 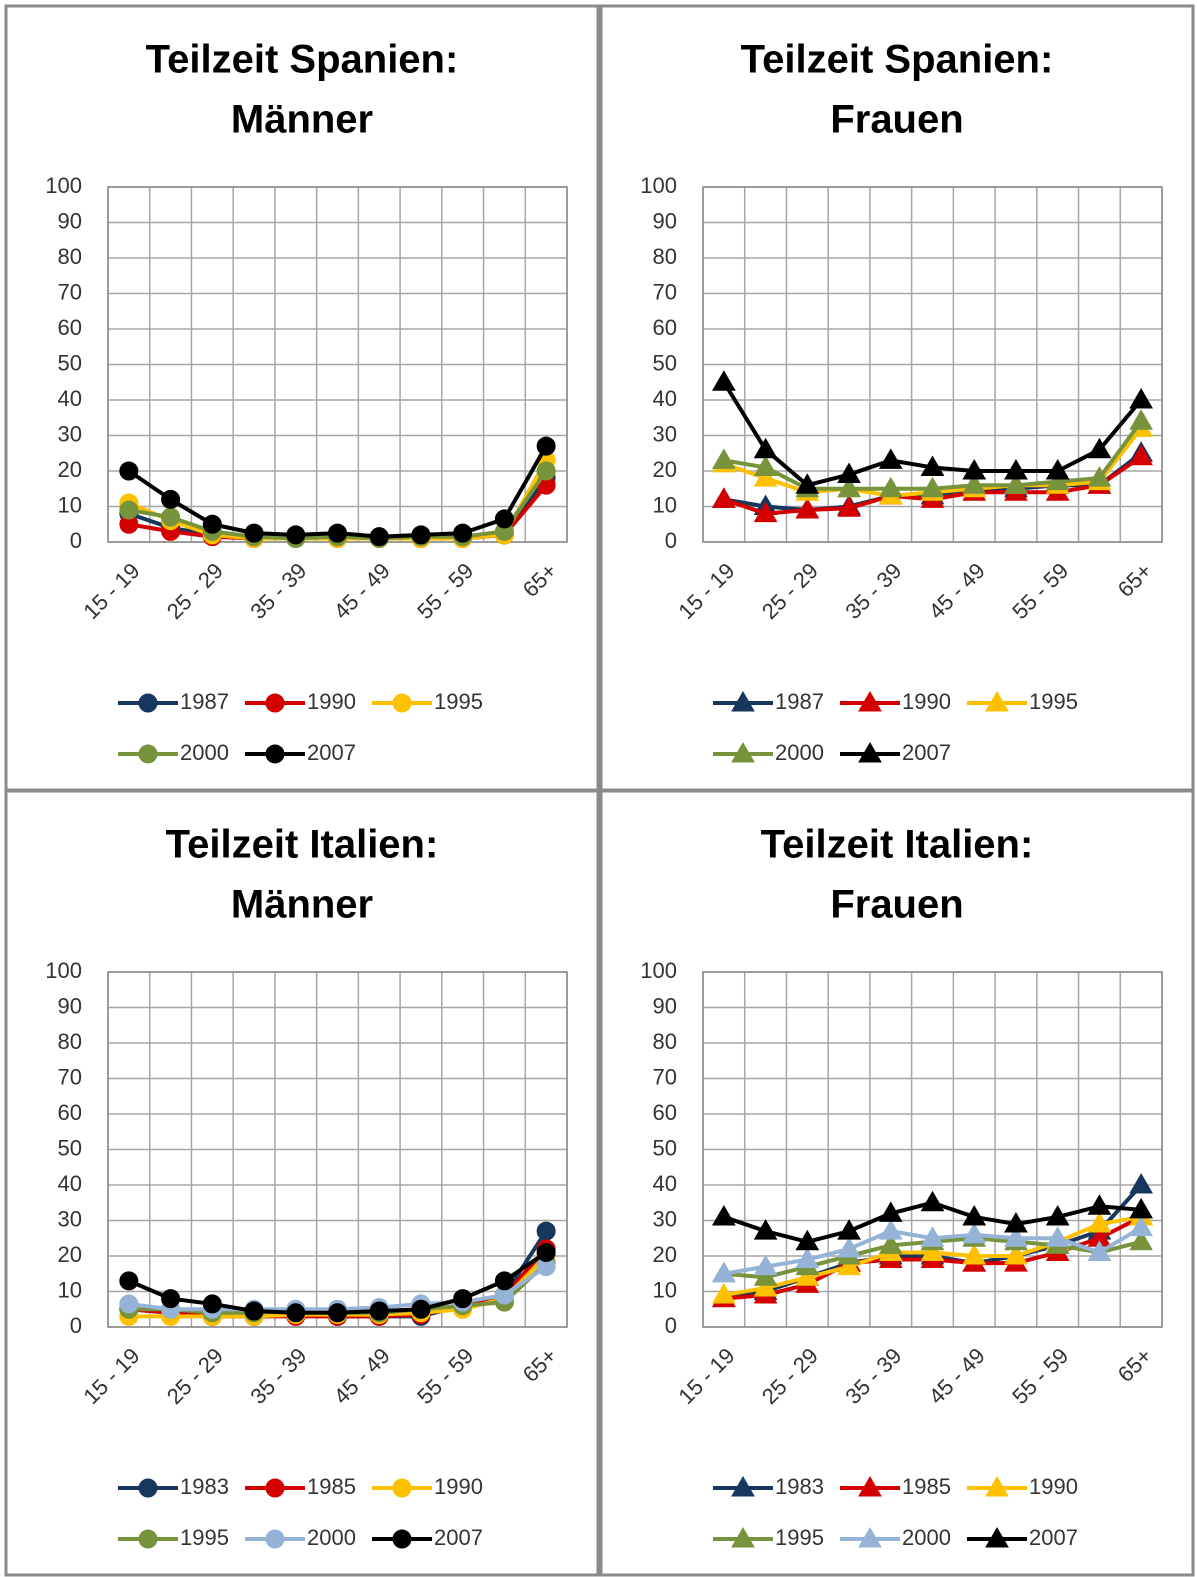 What do you see at coordinates (204, 752) in the screenshot?
I see `legend-label: 2000` at bounding box center [204, 752].